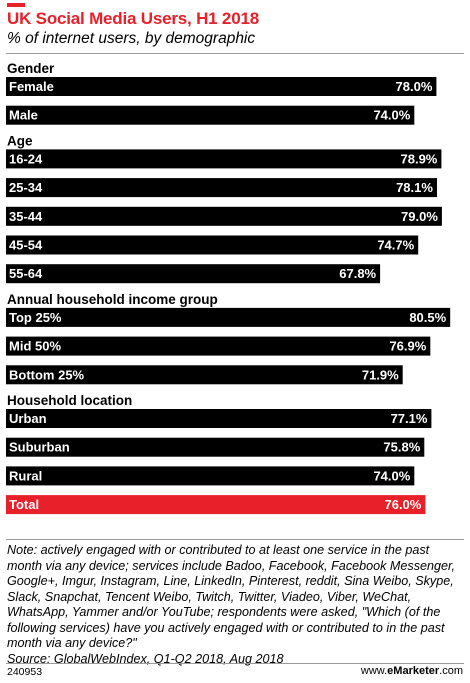 The image size is (470, 683). Describe the element at coordinates (28, 418) in the screenshot. I see `bar-label-urban: Urban` at that location.